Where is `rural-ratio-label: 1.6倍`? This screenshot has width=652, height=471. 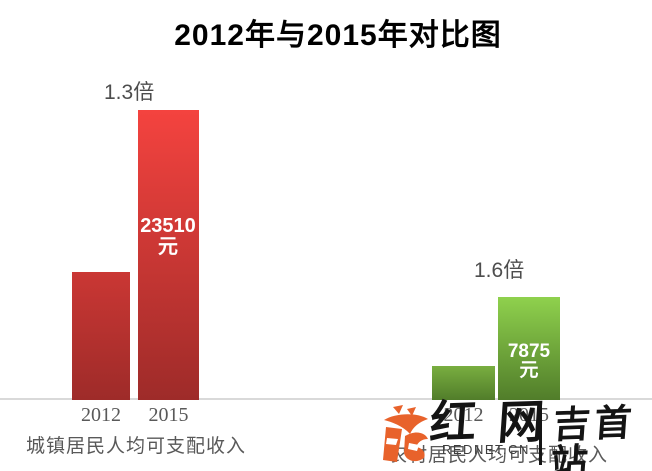
rural-ratio-label: 1.6倍 is located at coordinates (499, 270).